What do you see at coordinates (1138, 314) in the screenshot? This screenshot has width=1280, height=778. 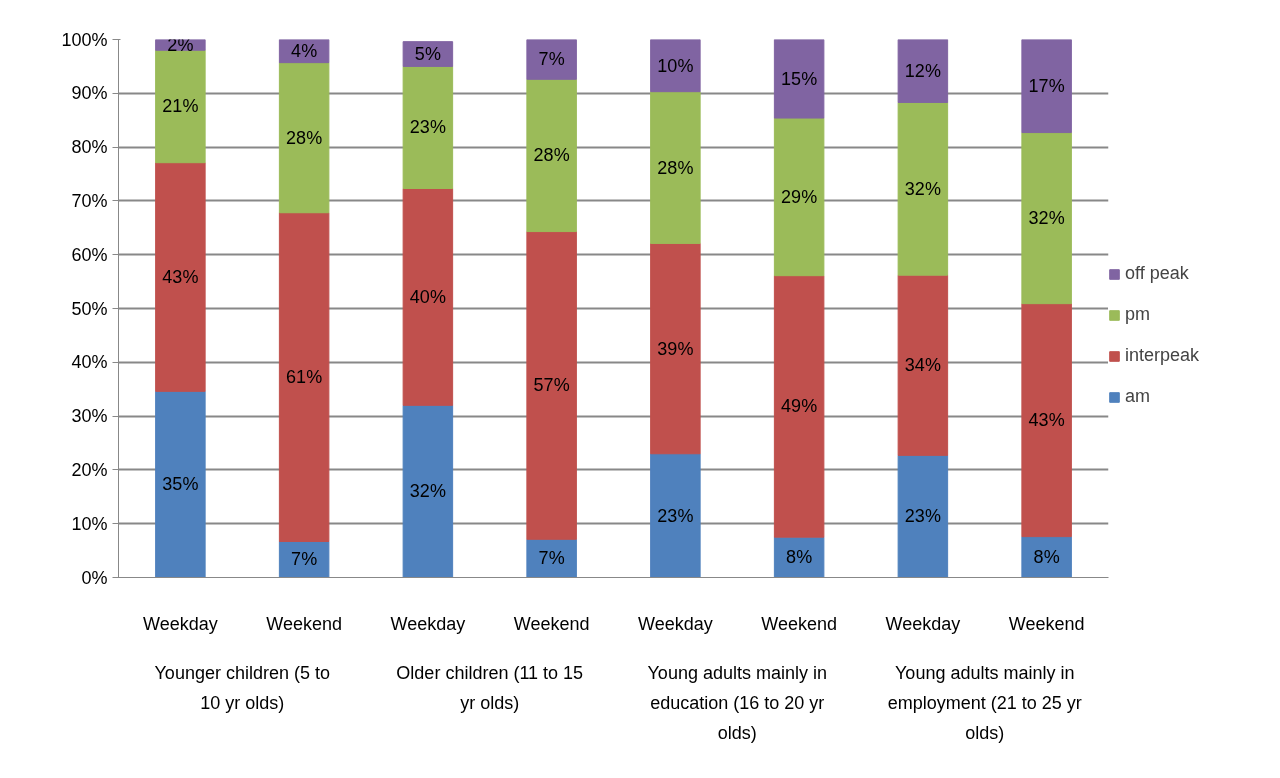 I see `legend-label: pm` at bounding box center [1138, 314].